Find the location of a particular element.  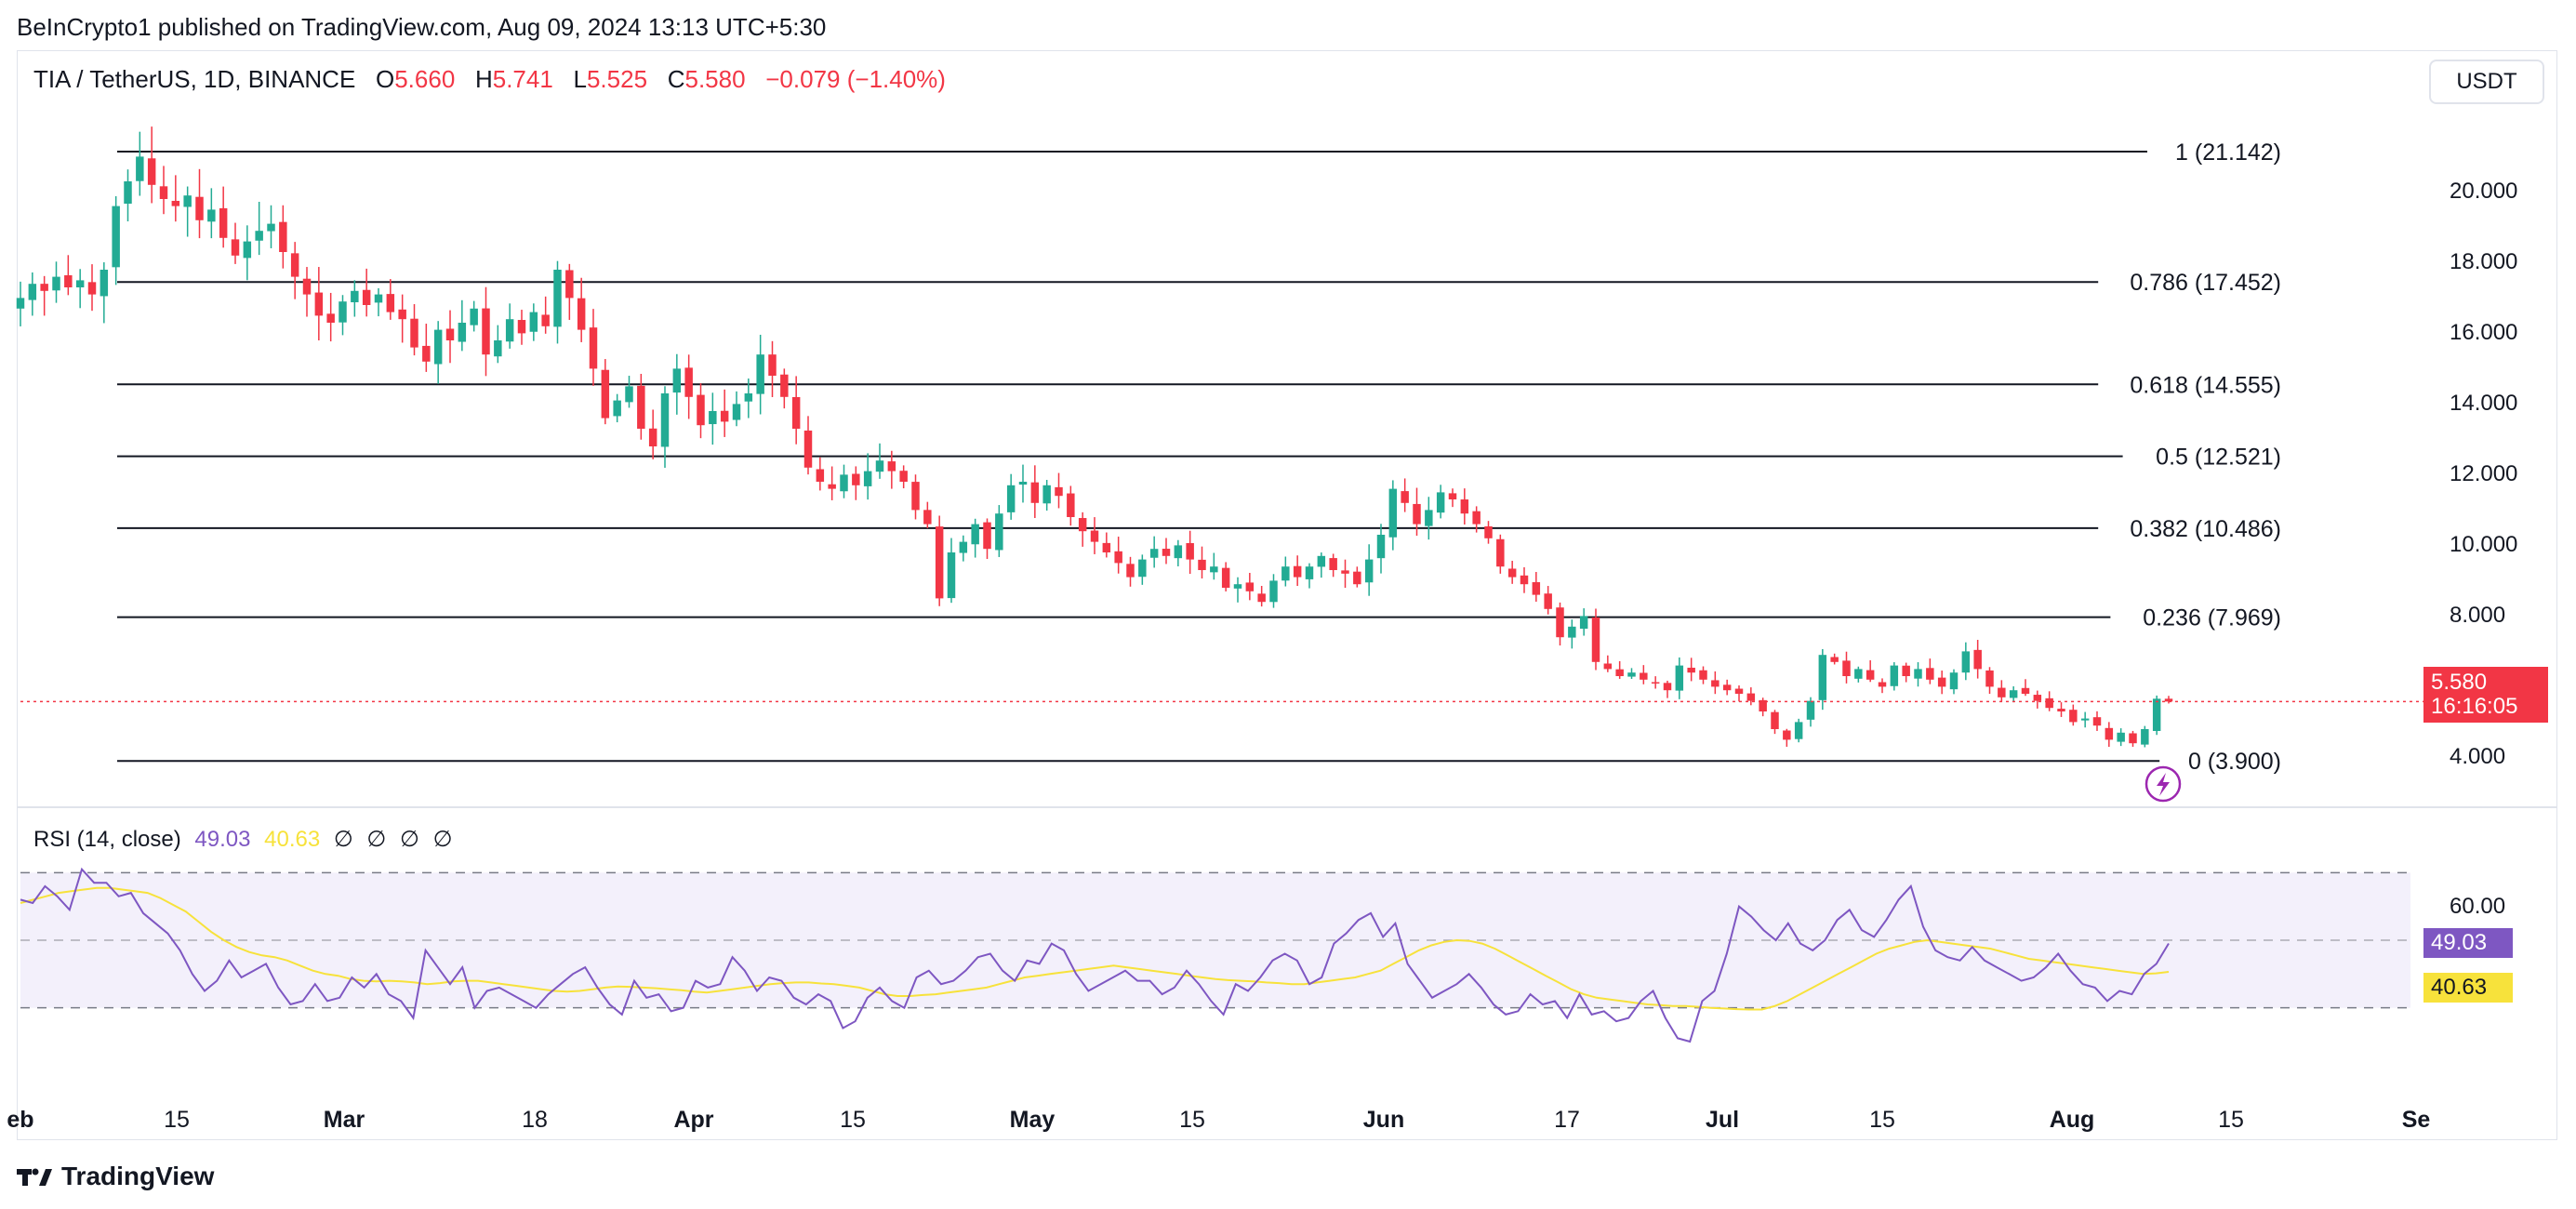

time-axis-label: May is located at coordinates (1032, 1120).